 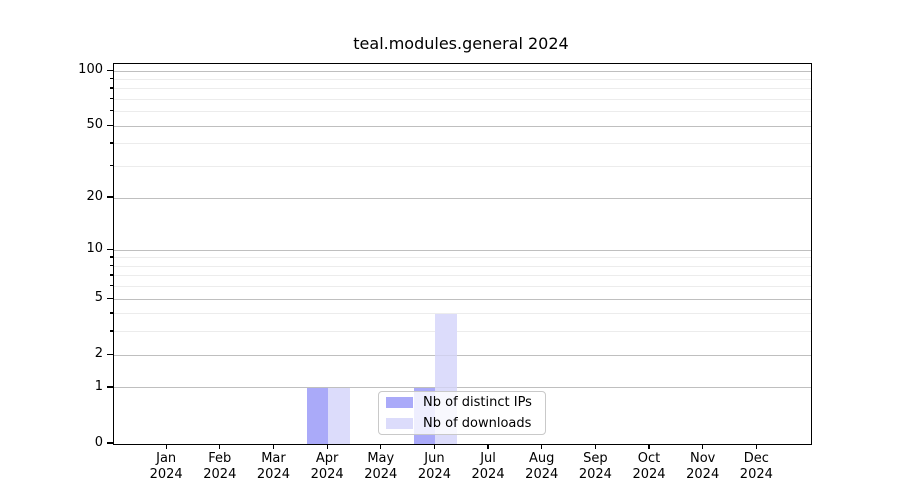 I want to click on y-tick-label-2: 2, so click(x=98, y=354).